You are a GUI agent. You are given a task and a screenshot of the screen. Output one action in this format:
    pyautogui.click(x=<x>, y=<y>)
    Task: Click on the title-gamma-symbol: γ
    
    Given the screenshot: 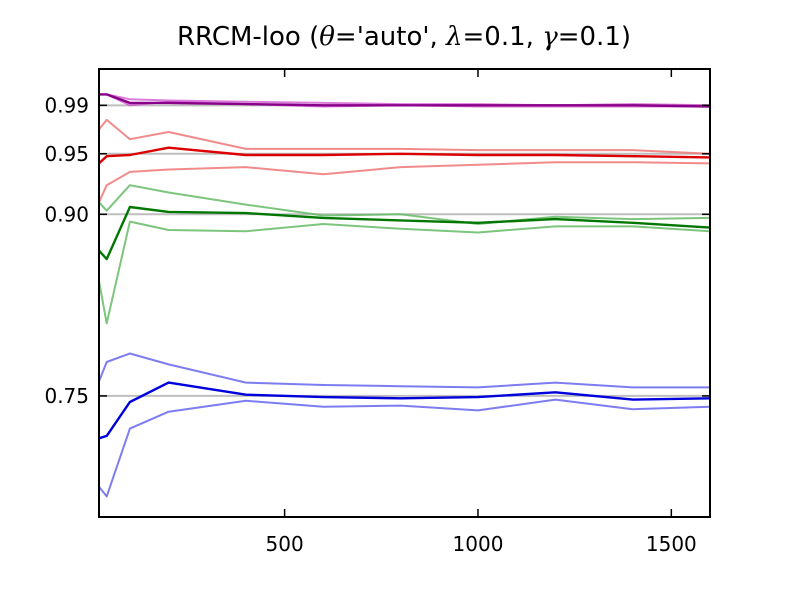 What is the action you would take?
    pyautogui.click(x=550, y=37)
    